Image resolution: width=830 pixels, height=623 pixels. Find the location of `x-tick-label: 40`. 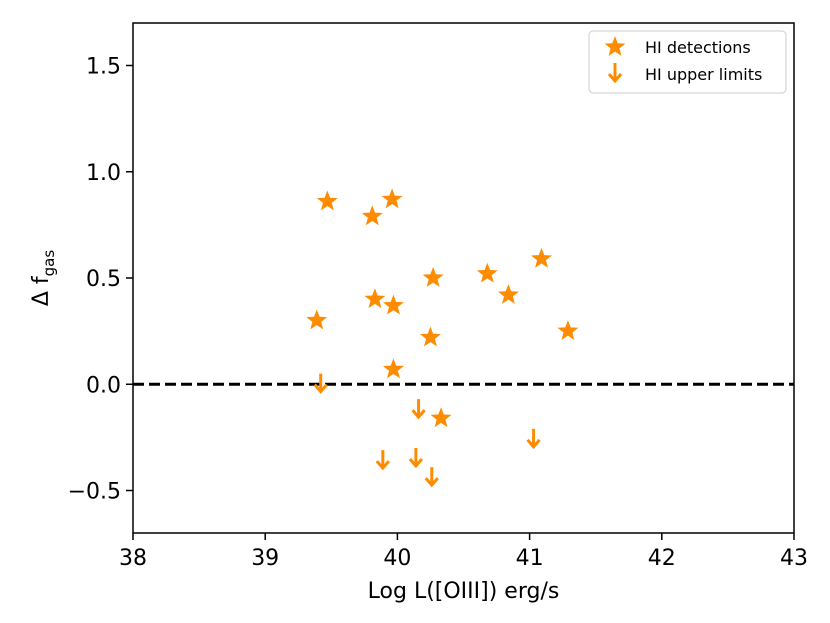

x-tick-label: 40 is located at coordinates (397, 558).